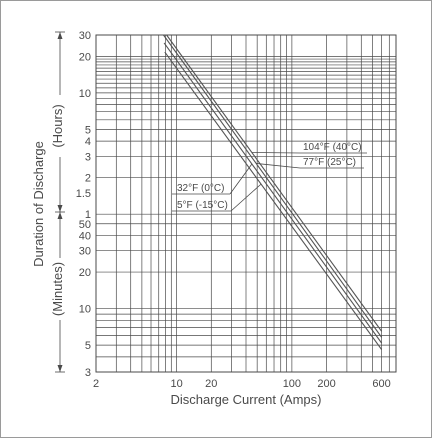 The height and width of the screenshot is (438, 432). I want to click on series-label-3: 5°F (-15°C), so click(202, 205).